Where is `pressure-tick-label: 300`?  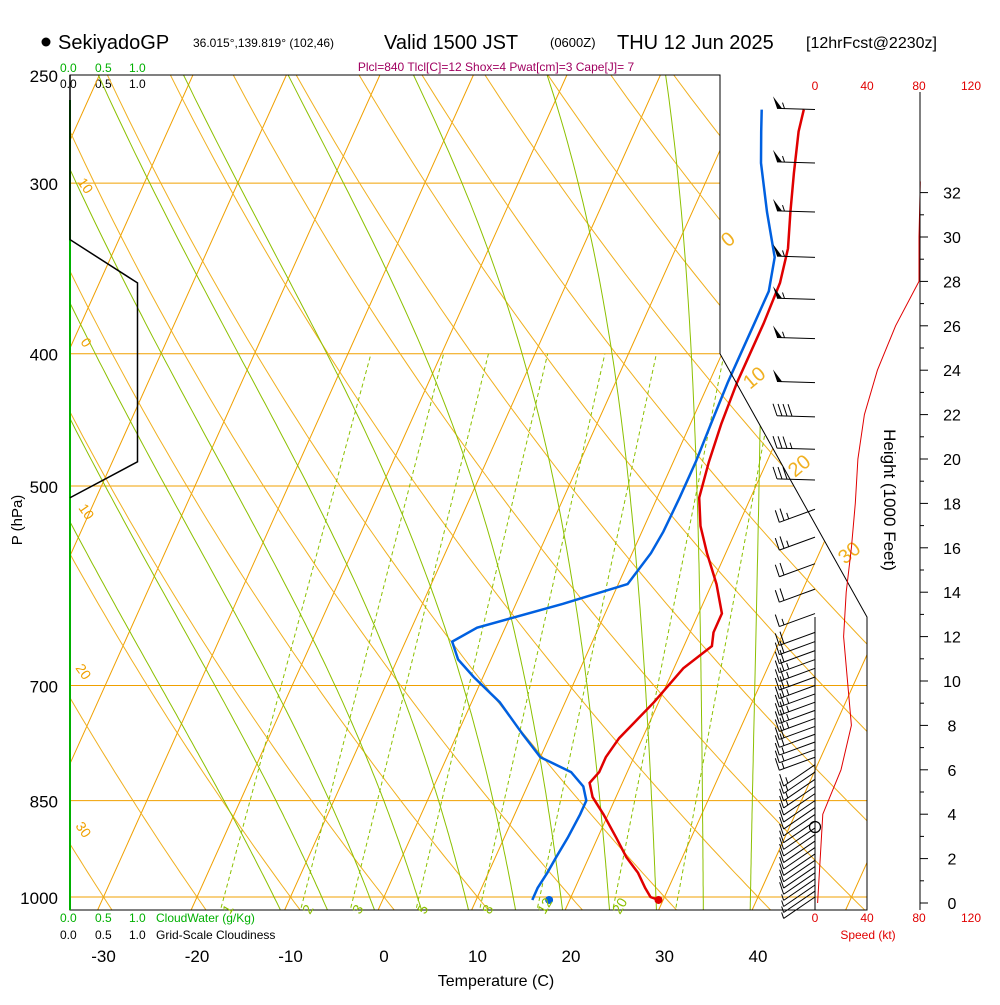
pressure-tick-label: 300 is located at coordinates (44, 184).